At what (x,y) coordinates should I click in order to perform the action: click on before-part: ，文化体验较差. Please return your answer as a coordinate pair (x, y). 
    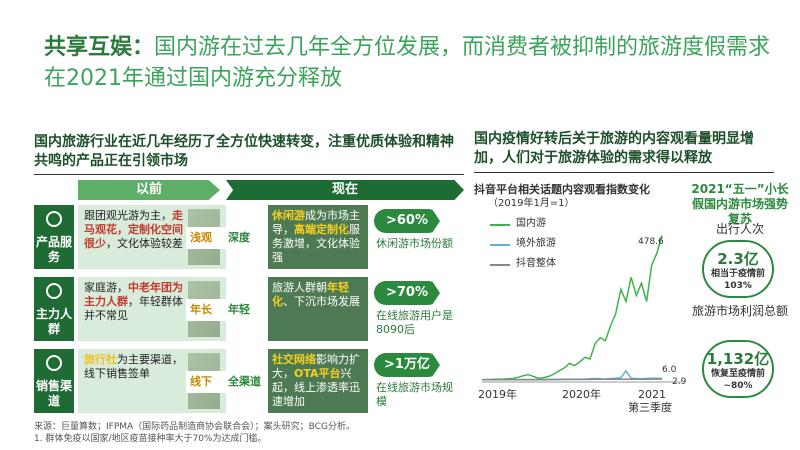
    Looking at the image, I should click on (144, 243).